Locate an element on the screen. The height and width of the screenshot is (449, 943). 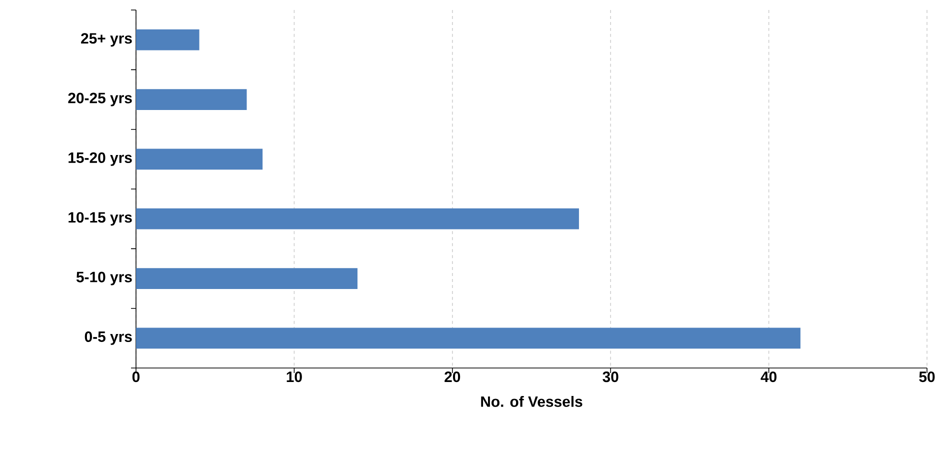
y-tick-label: 0-5 yrs is located at coordinates (108, 338).